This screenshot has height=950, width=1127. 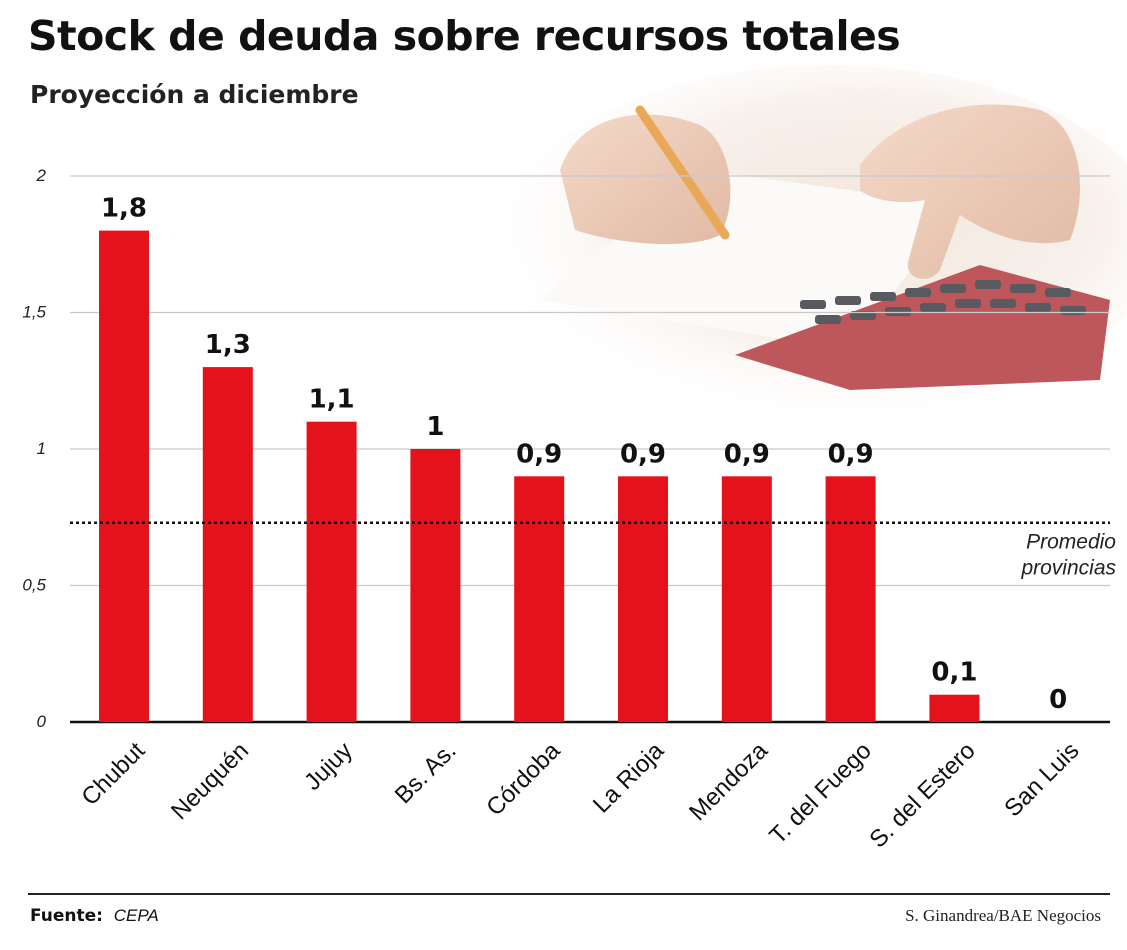 I want to click on y-tick-label: 0, so click(x=42, y=721).